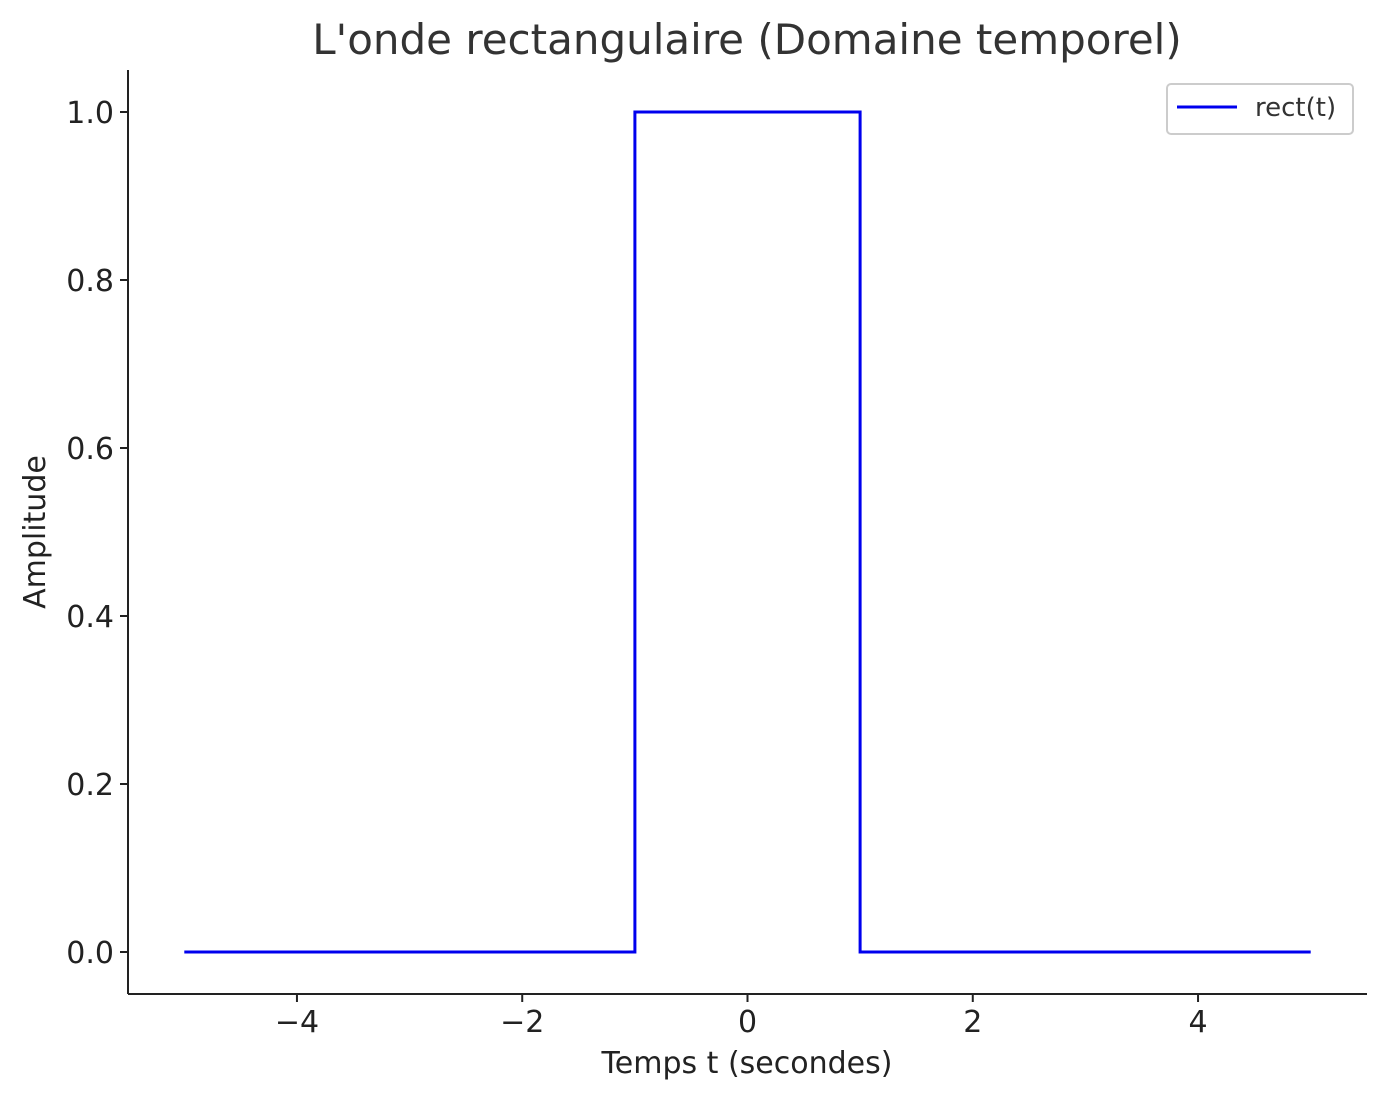  Describe the element at coordinates (90, 281) in the screenshot. I see `y-tick-label: 0.8` at that location.